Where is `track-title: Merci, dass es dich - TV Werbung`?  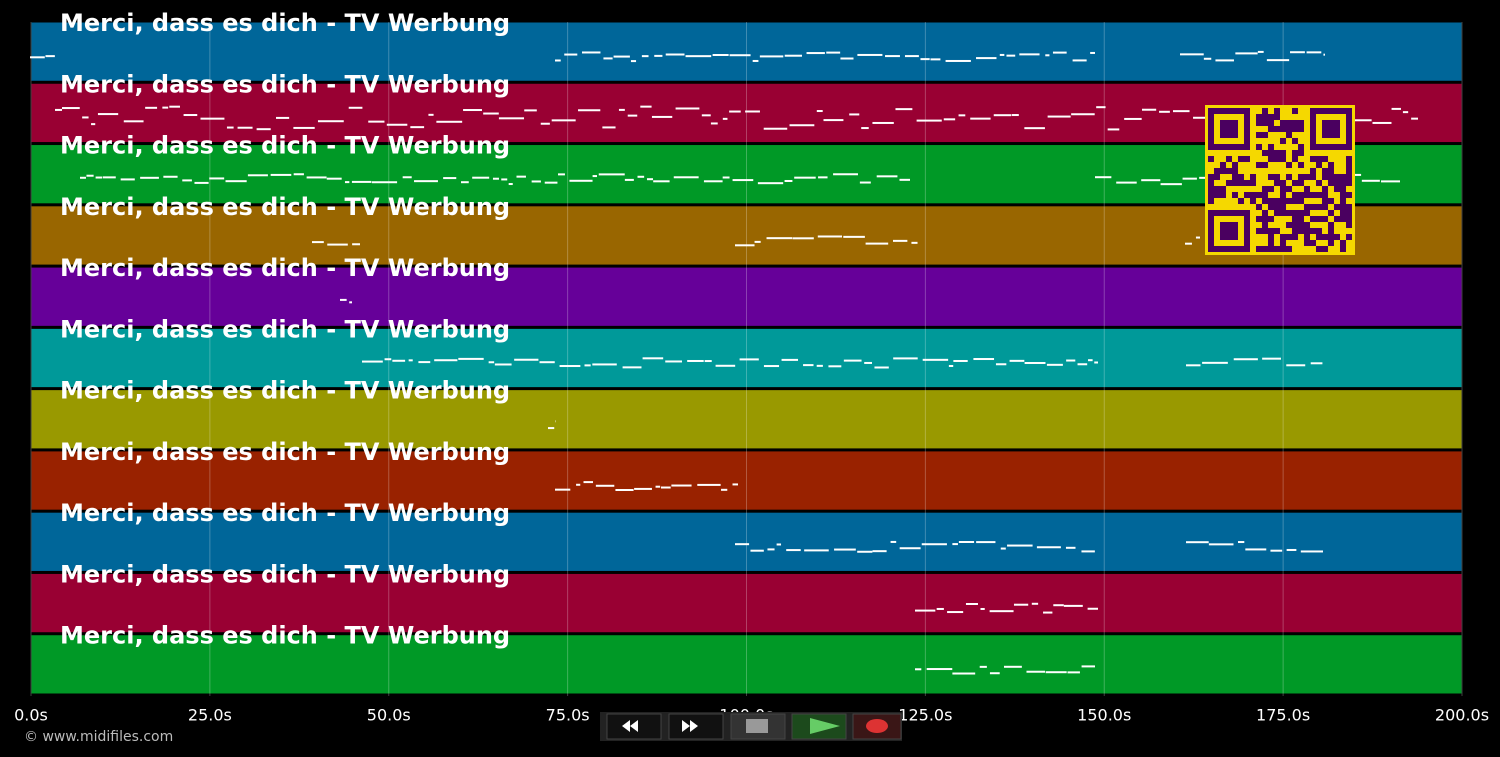 track-title: Merci, dass es dich - TV Werbung is located at coordinates (285, 513).